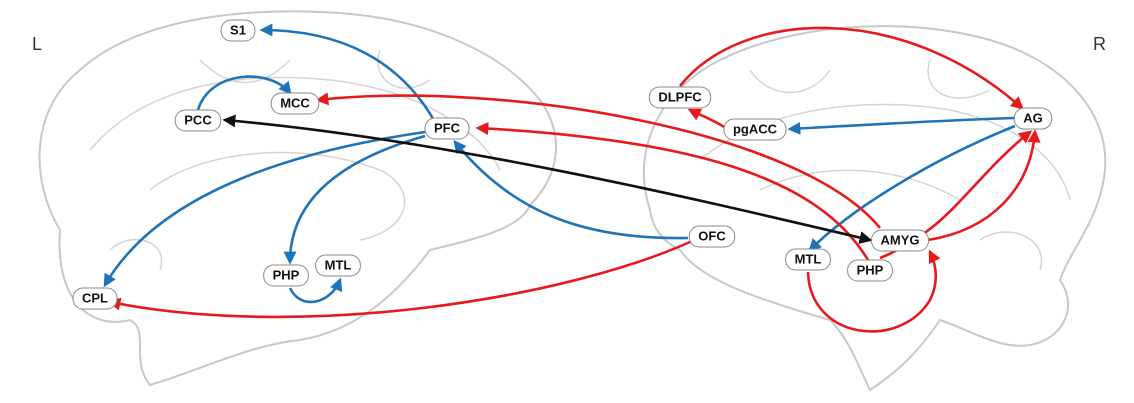 The height and width of the screenshot is (403, 1134). I want to click on node-label: pgACC, so click(755, 128).